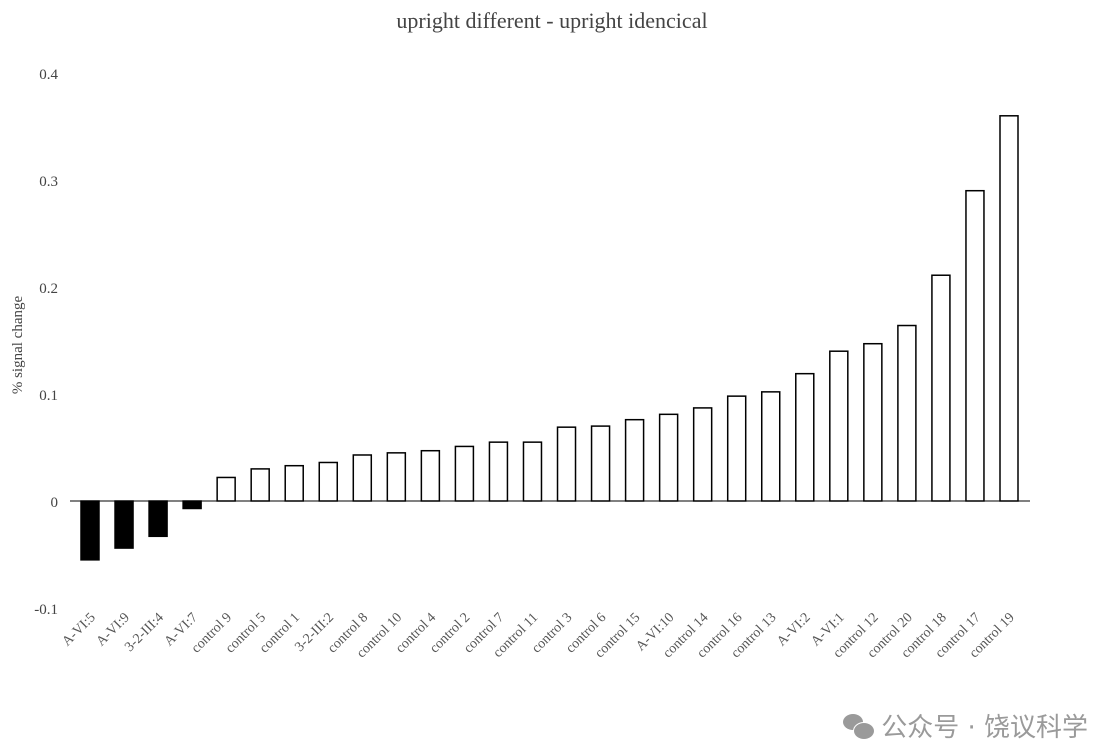 Image resolution: width=1100 pixels, height=754 pixels. What do you see at coordinates (859, 726) in the screenshot?
I see `wechat-icon` at bounding box center [859, 726].